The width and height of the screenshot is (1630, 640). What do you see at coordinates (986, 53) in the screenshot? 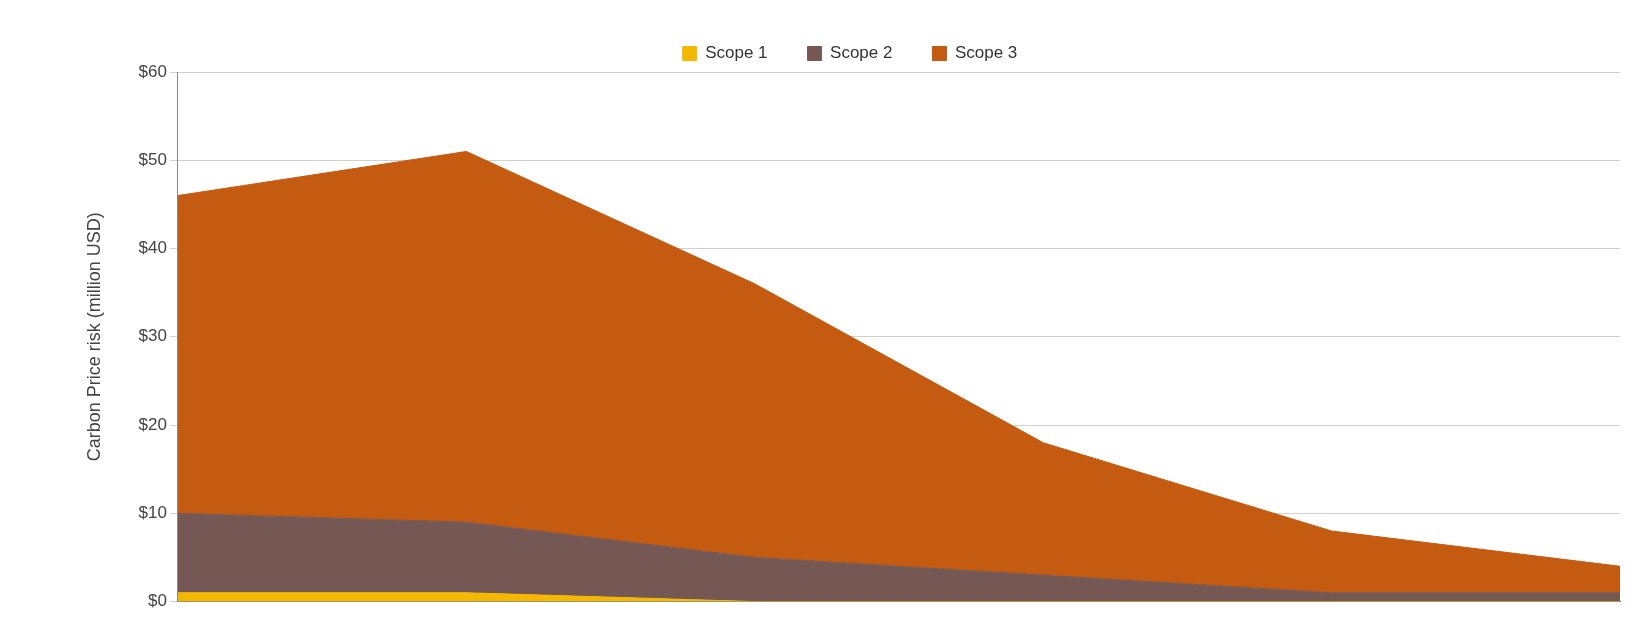
I see `legend-label: Scope 3` at bounding box center [986, 53].